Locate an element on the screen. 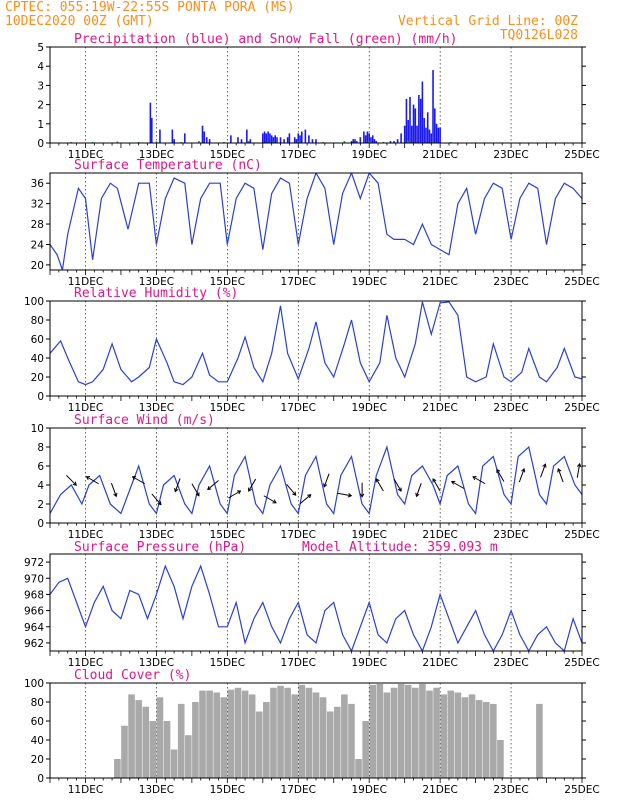  x-tick-label: 19DEC is located at coordinates (368, 790).